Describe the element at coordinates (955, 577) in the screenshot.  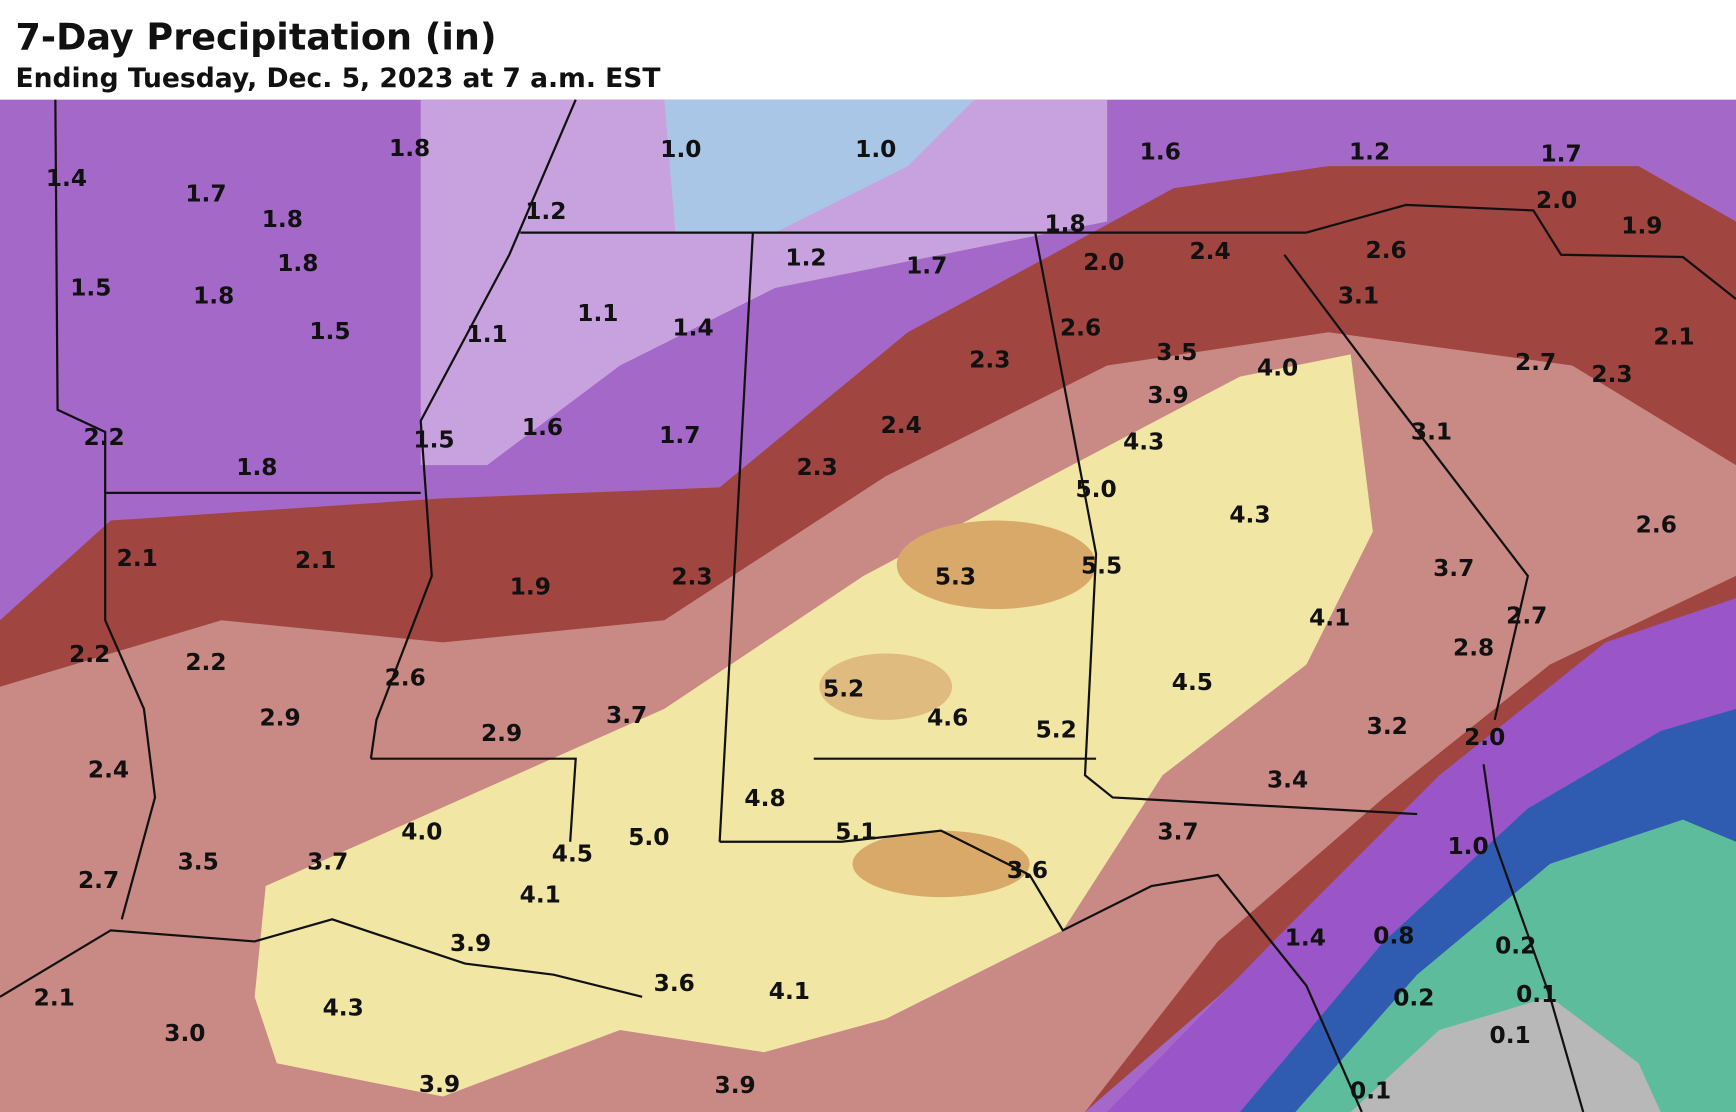
I see `value-label: 5.3` at that location.